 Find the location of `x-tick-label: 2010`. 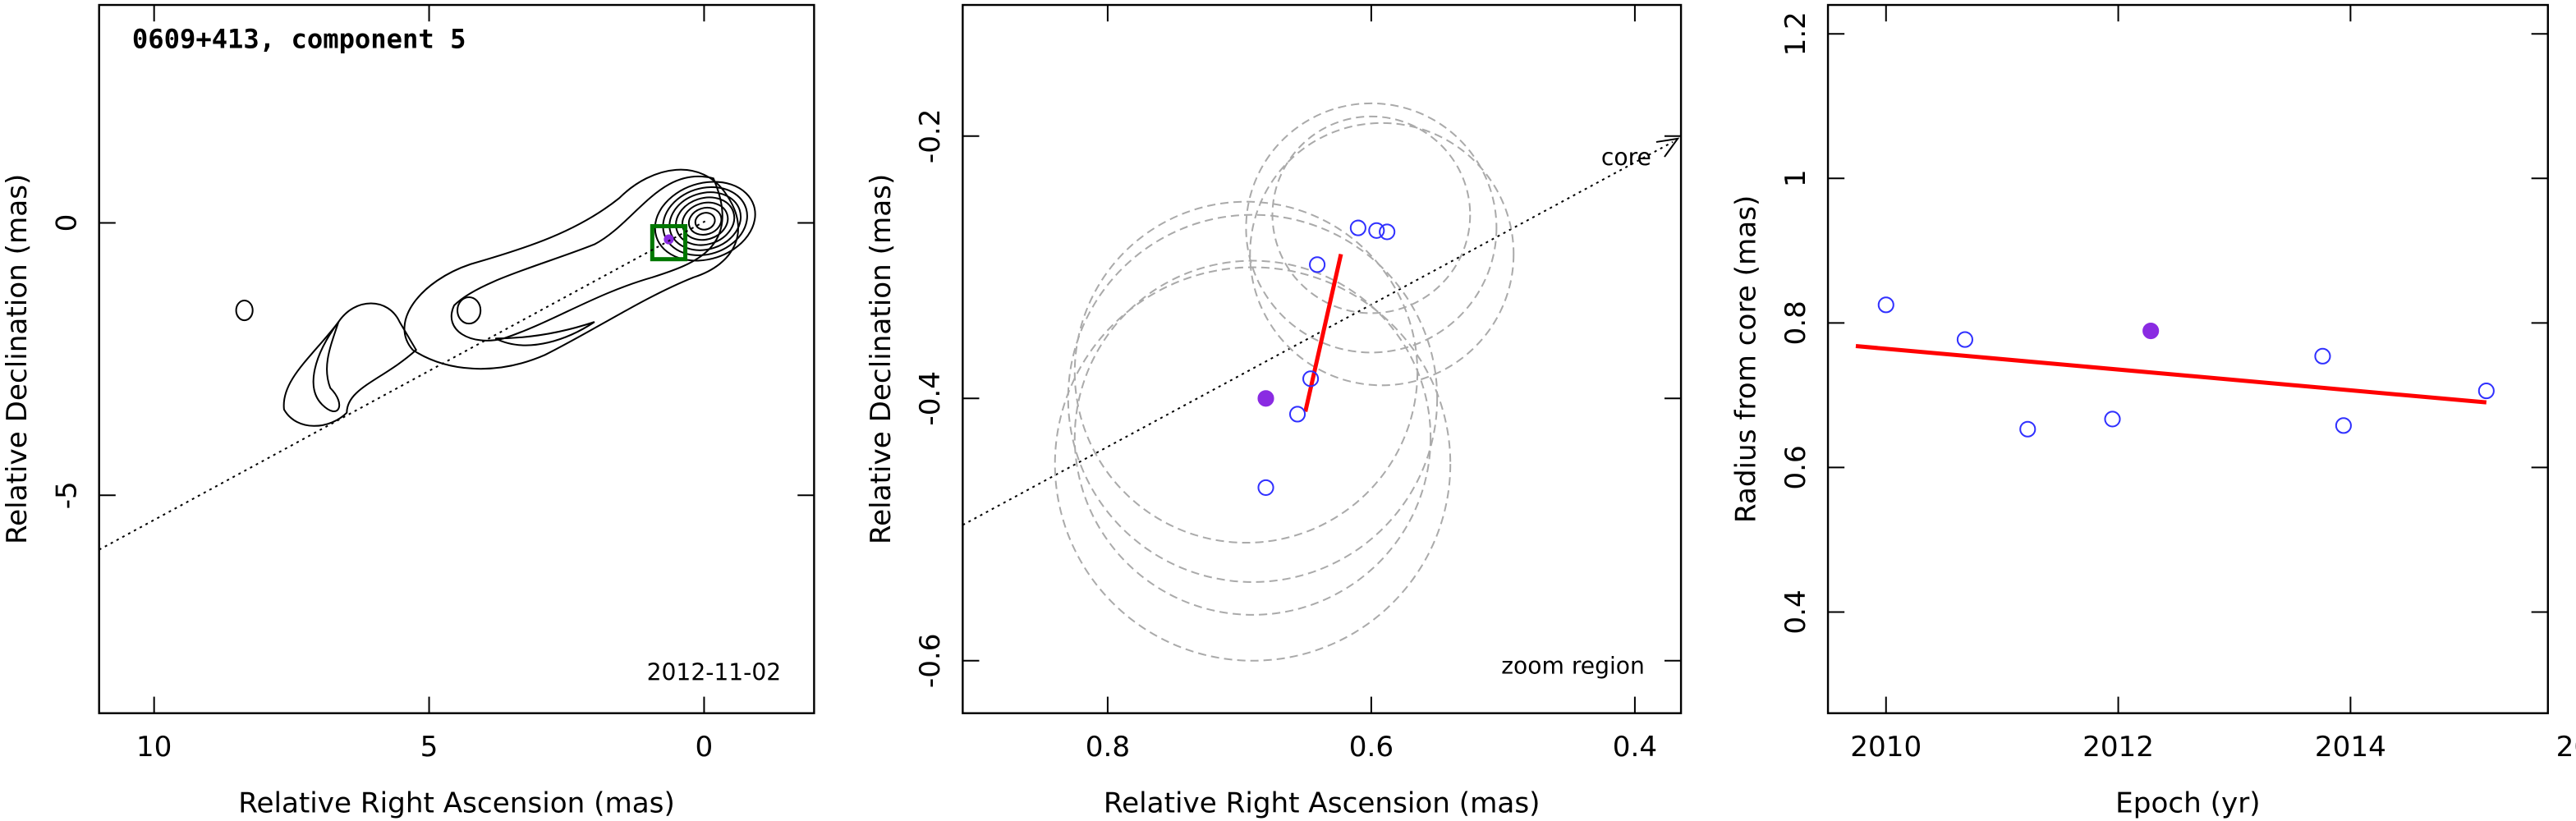

x-tick-label: 2010 is located at coordinates (1886, 747).